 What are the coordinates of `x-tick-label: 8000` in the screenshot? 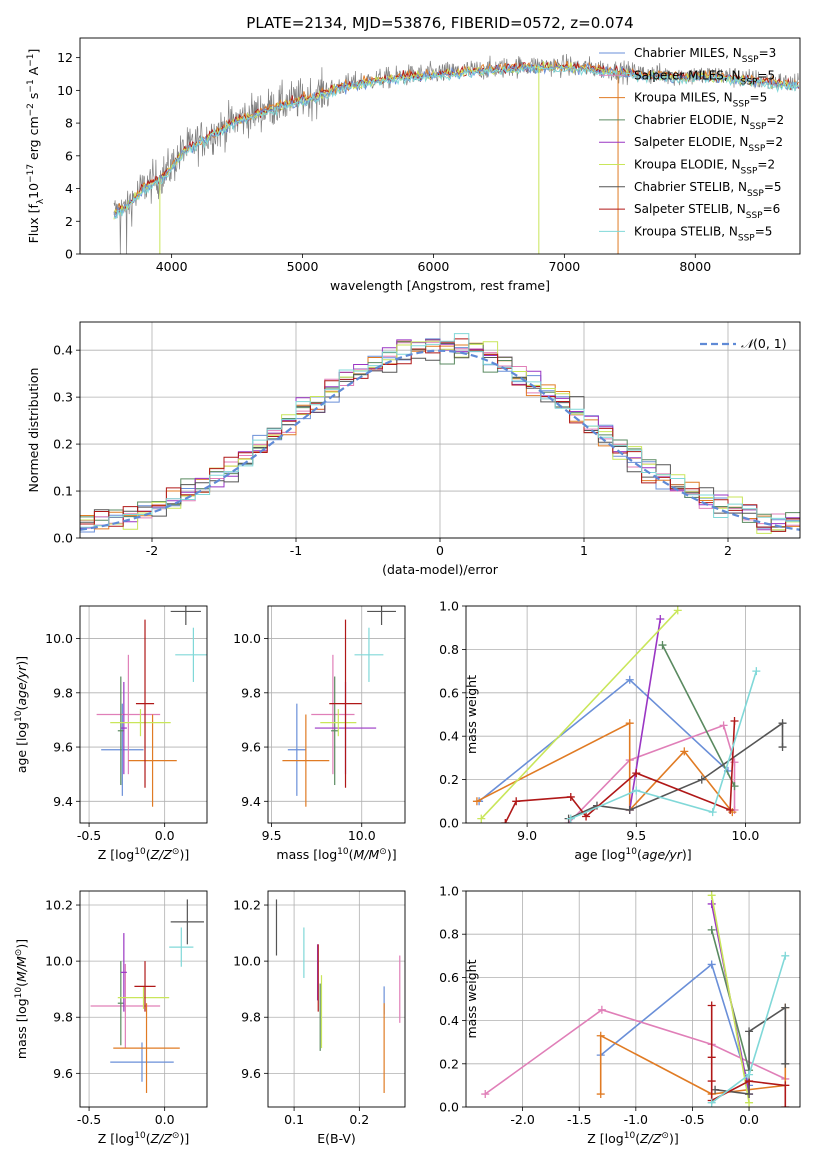 It's located at (695, 266).